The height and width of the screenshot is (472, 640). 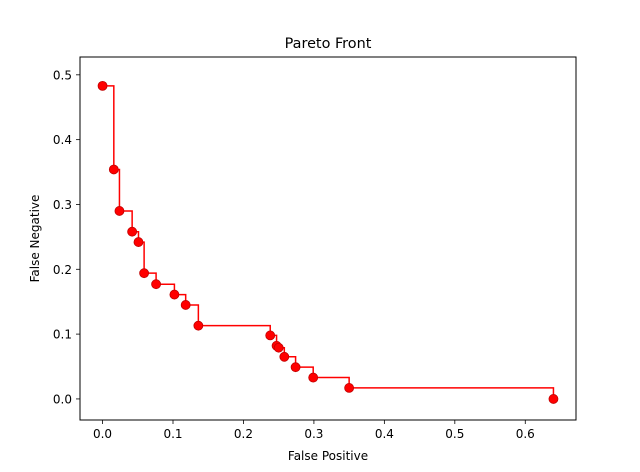 I want to click on x-axis-label: False Positive, so click(x=328, y=456).